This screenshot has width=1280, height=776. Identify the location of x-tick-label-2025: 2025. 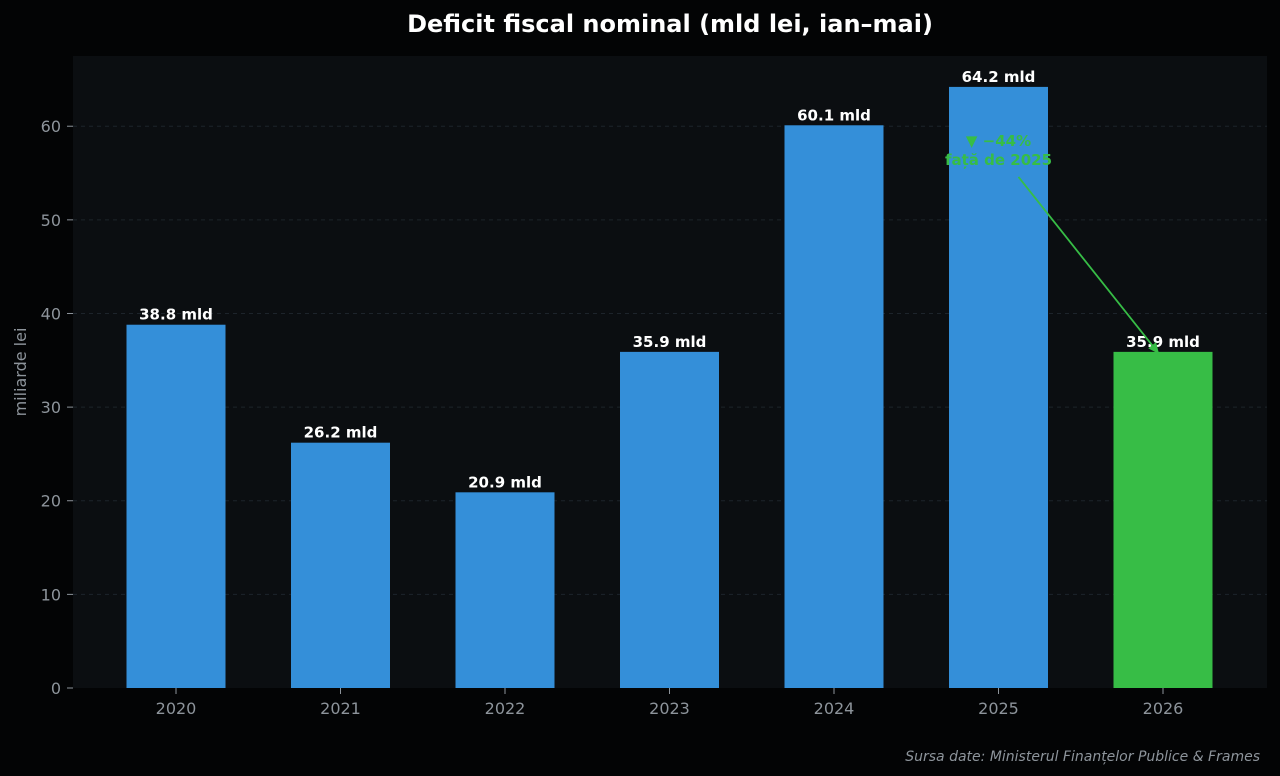
(998, 708).